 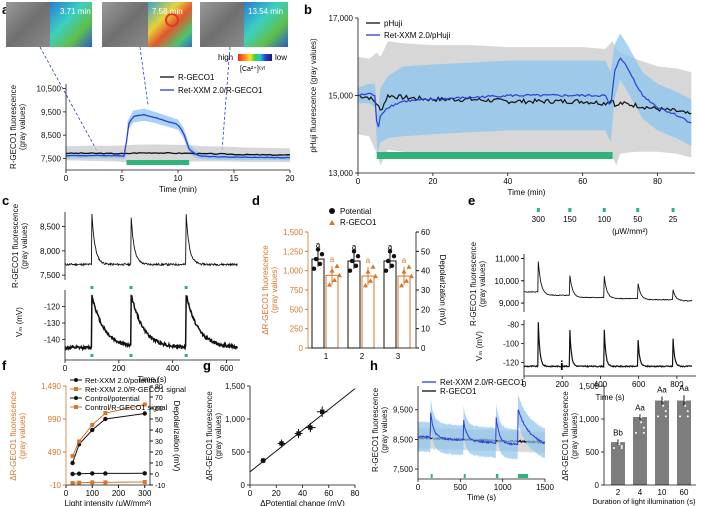 I want to click on y-tick-label-right: 30, so click(x=425, y=290).